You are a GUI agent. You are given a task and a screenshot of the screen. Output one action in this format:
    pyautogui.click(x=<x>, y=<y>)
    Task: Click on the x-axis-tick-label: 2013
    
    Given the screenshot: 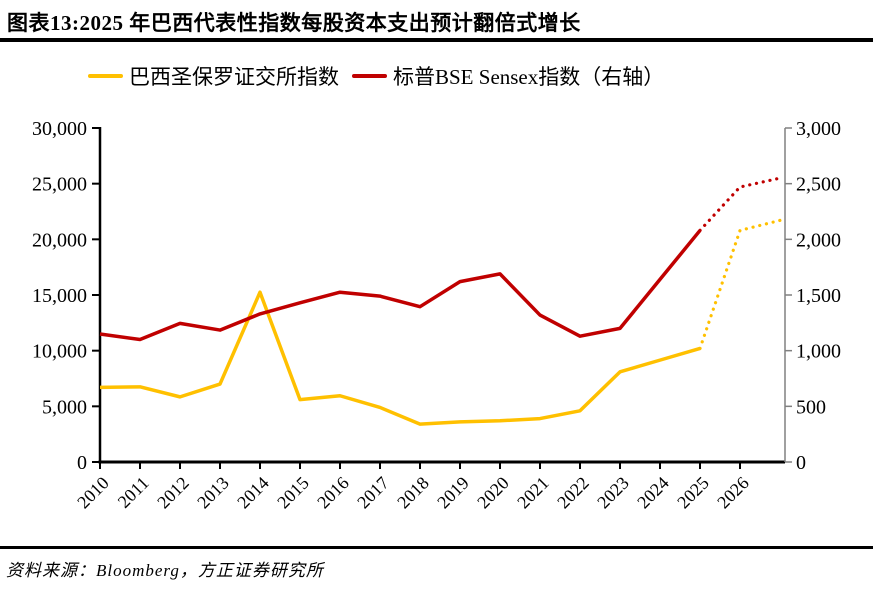 What is the action you would take?
    pyautogui.click(x=213, y=493)
    